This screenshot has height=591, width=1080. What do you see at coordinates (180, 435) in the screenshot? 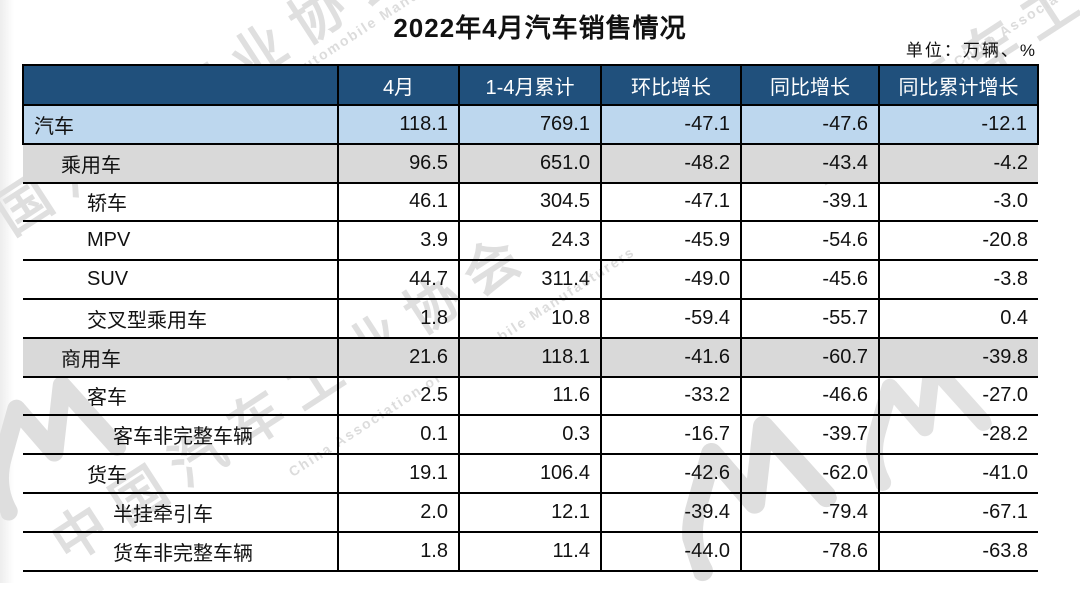
I see `category-cell: 客车非完整车辆` at bounding box center [180, 435].